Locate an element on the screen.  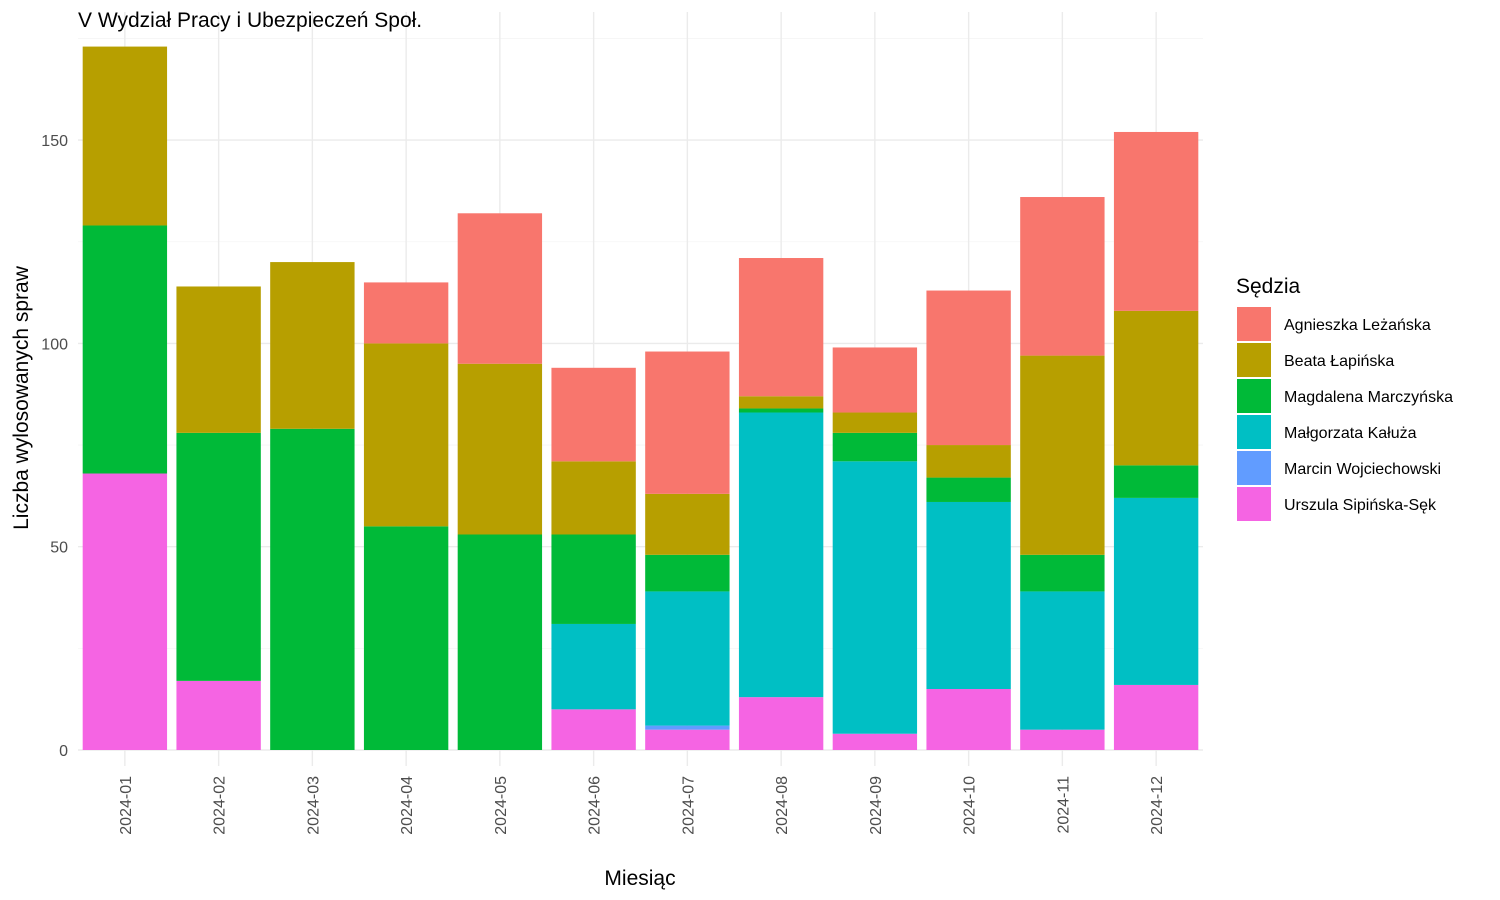
legend-label: Magdalena Marczyńska is located at coordinates (1368, 397).